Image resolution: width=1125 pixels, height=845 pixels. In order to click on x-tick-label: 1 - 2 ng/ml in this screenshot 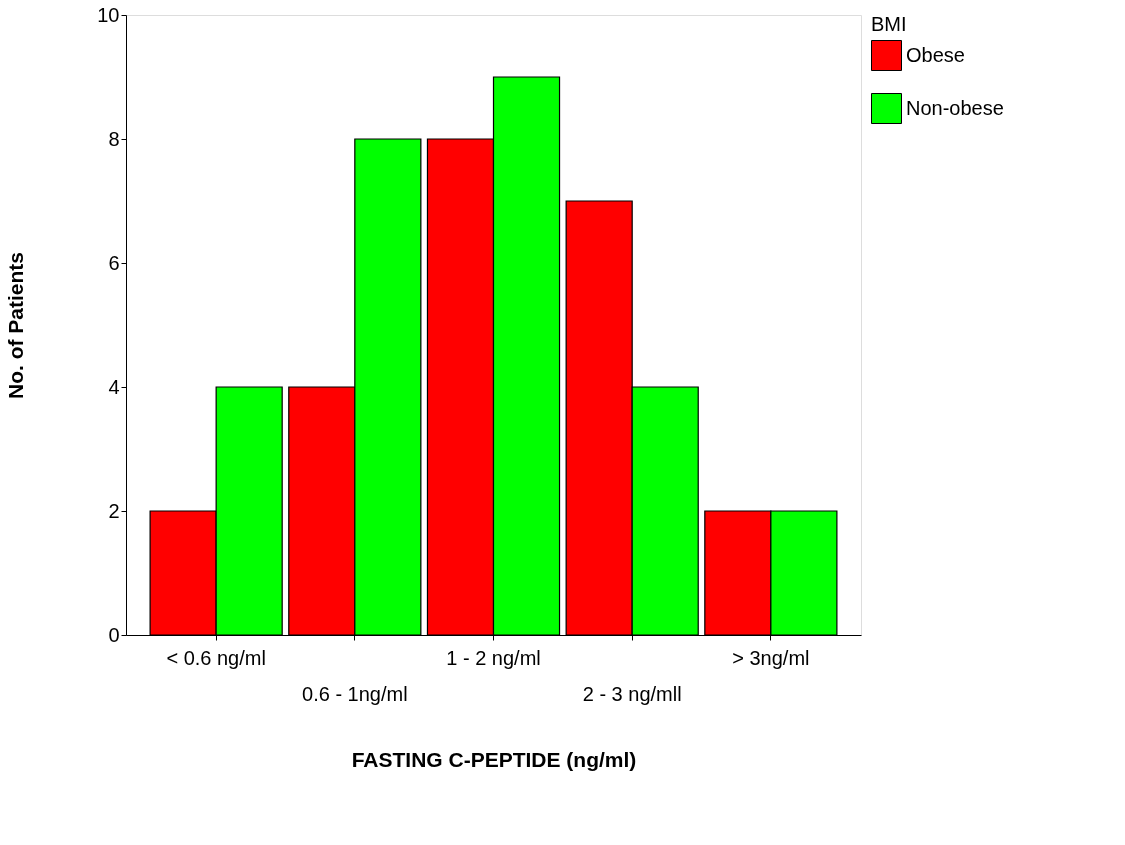, I will do `click(493, 657)`.